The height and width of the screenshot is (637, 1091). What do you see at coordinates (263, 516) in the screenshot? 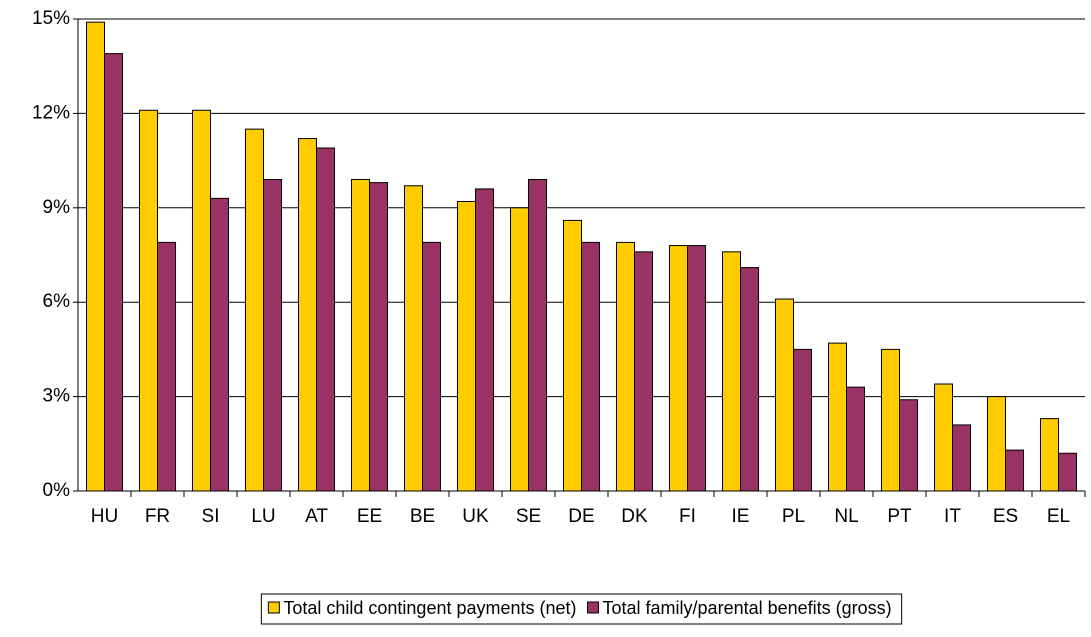
I see `x-tick-label: LU` at bounding box center [263, 516].